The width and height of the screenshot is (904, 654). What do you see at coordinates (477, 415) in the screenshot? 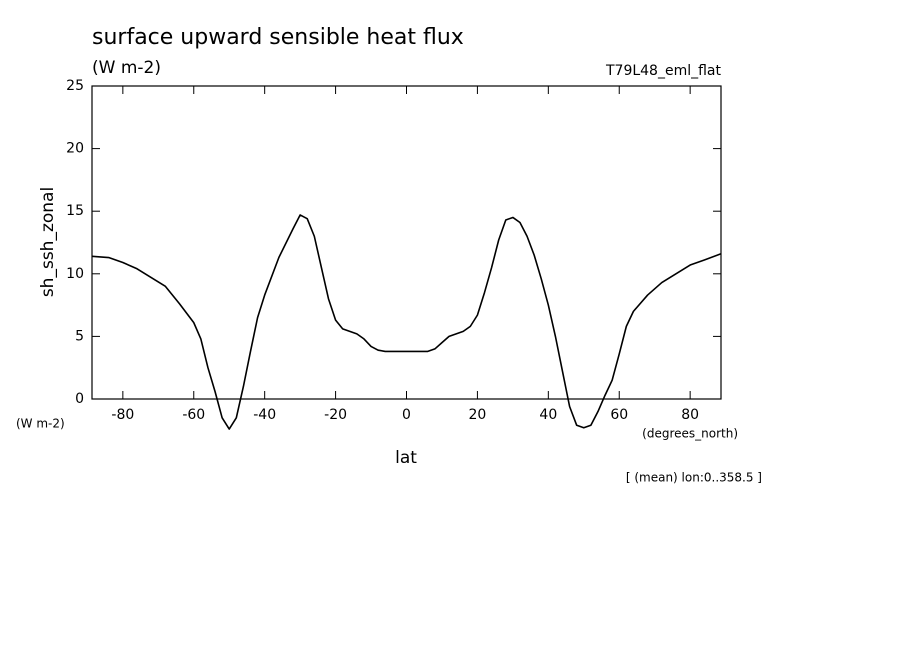
I see `x-tick-label: 20` at bounding box center [477, 415].